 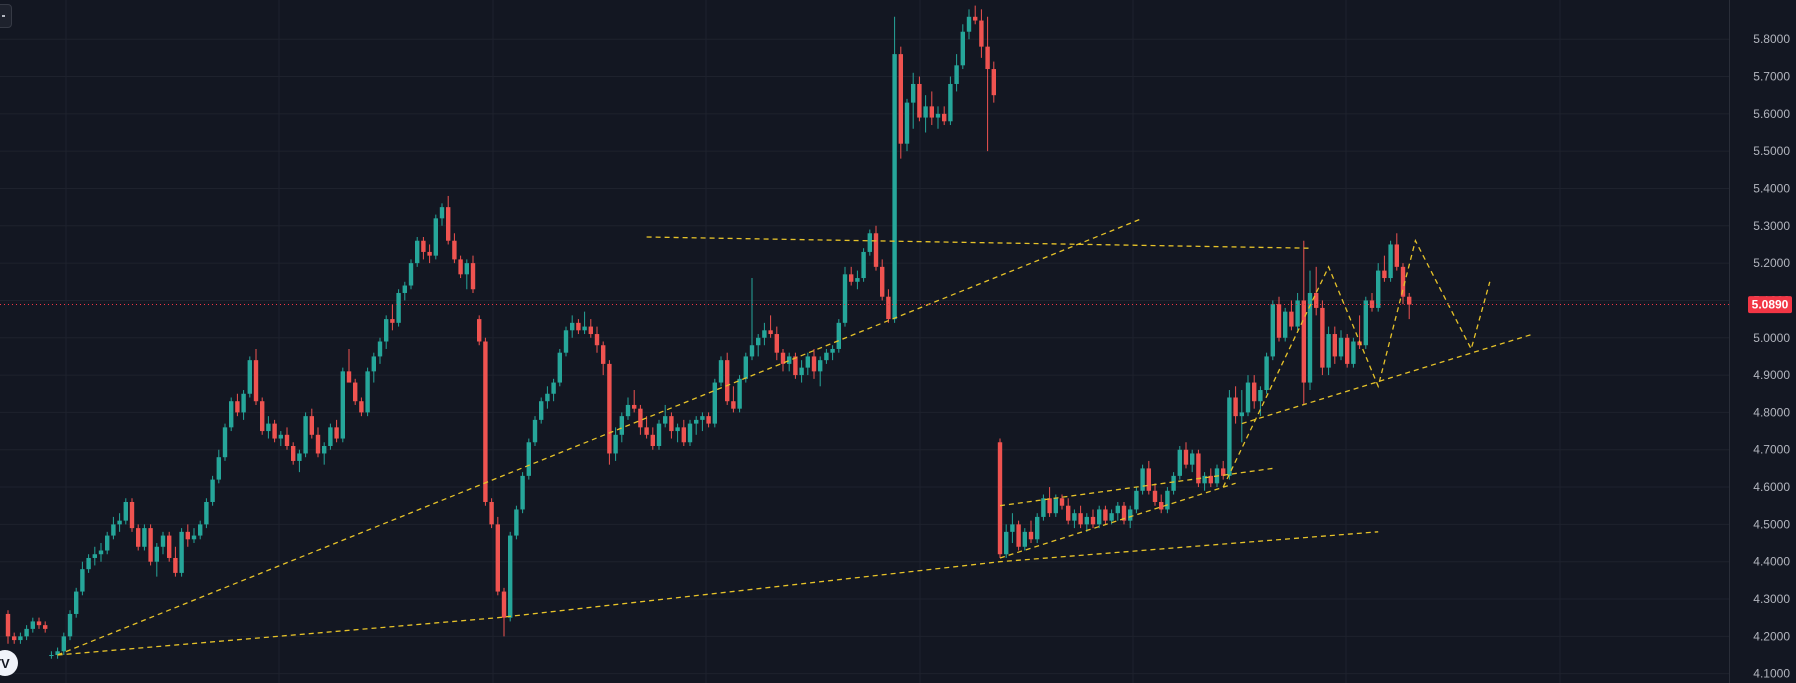 What do you see at coordinates (1771, 562) in the screenshot?
I see `price-tick-label: 4.4000` at bounding box center [1771, 562].